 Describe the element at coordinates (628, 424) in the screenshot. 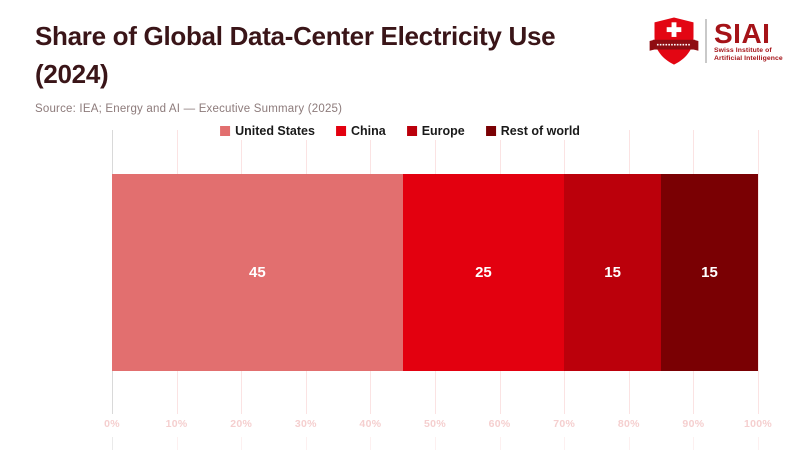

I see `x-tick-label: 80%` at that location.